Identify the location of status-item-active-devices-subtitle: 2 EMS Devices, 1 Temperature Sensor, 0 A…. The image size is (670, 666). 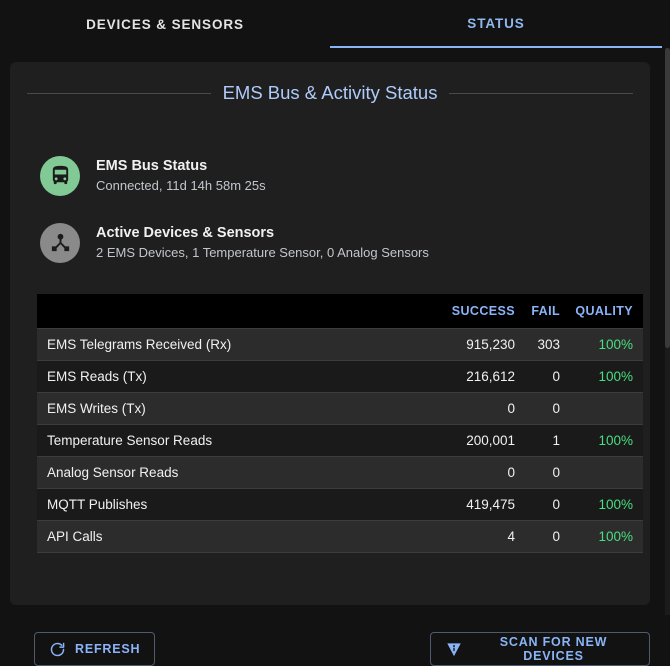
(262, 252).